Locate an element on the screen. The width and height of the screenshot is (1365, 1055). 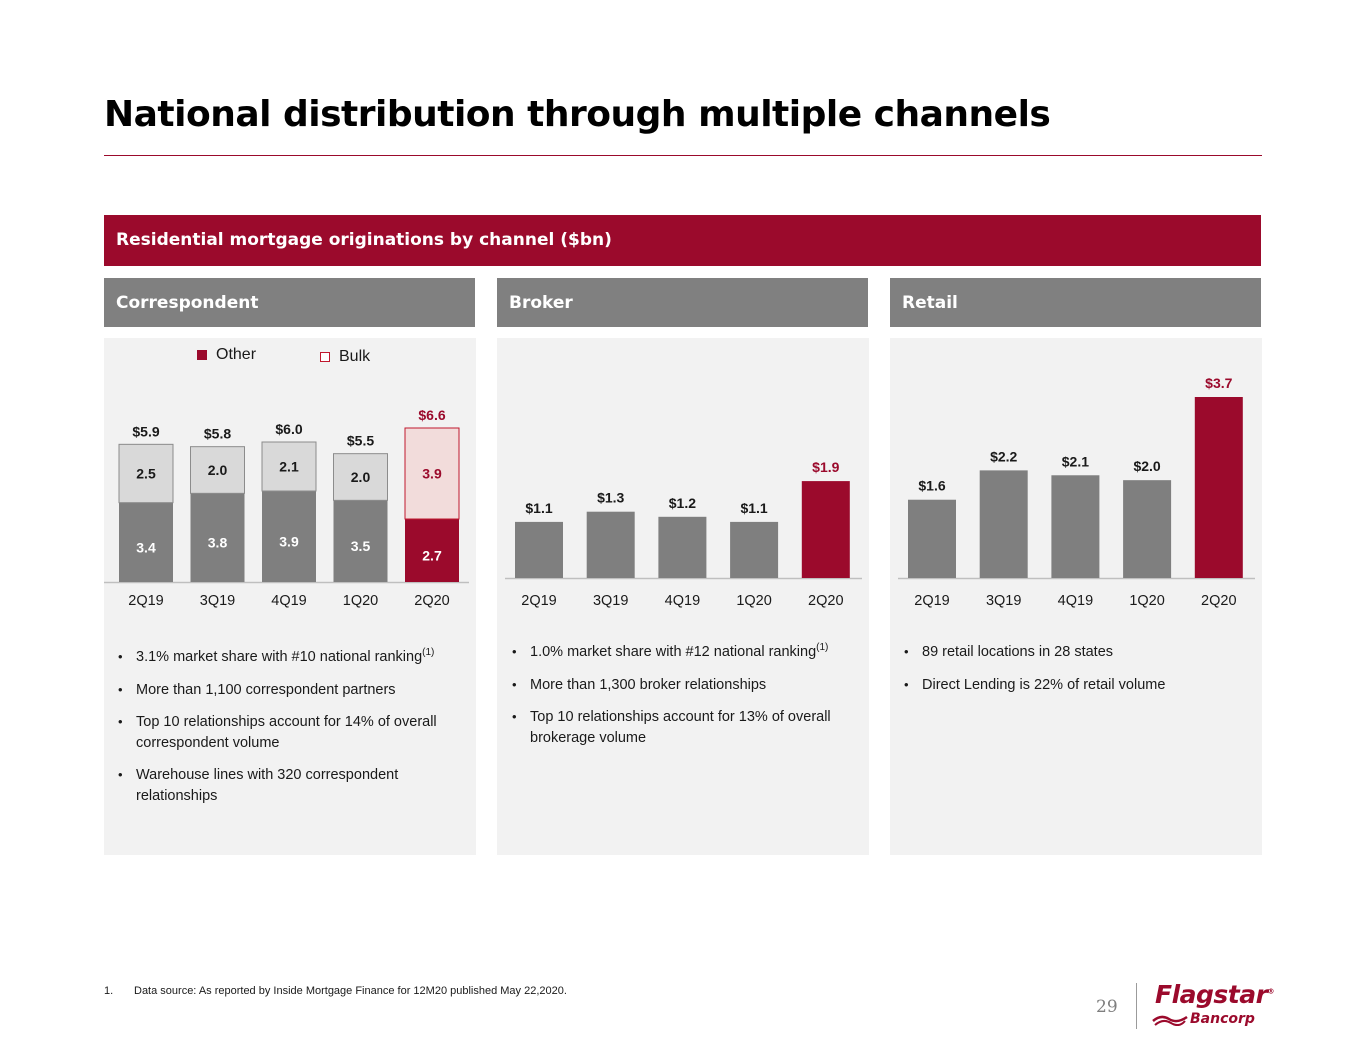
data-label-total: $5.8 is located at coordinates (217, 434).